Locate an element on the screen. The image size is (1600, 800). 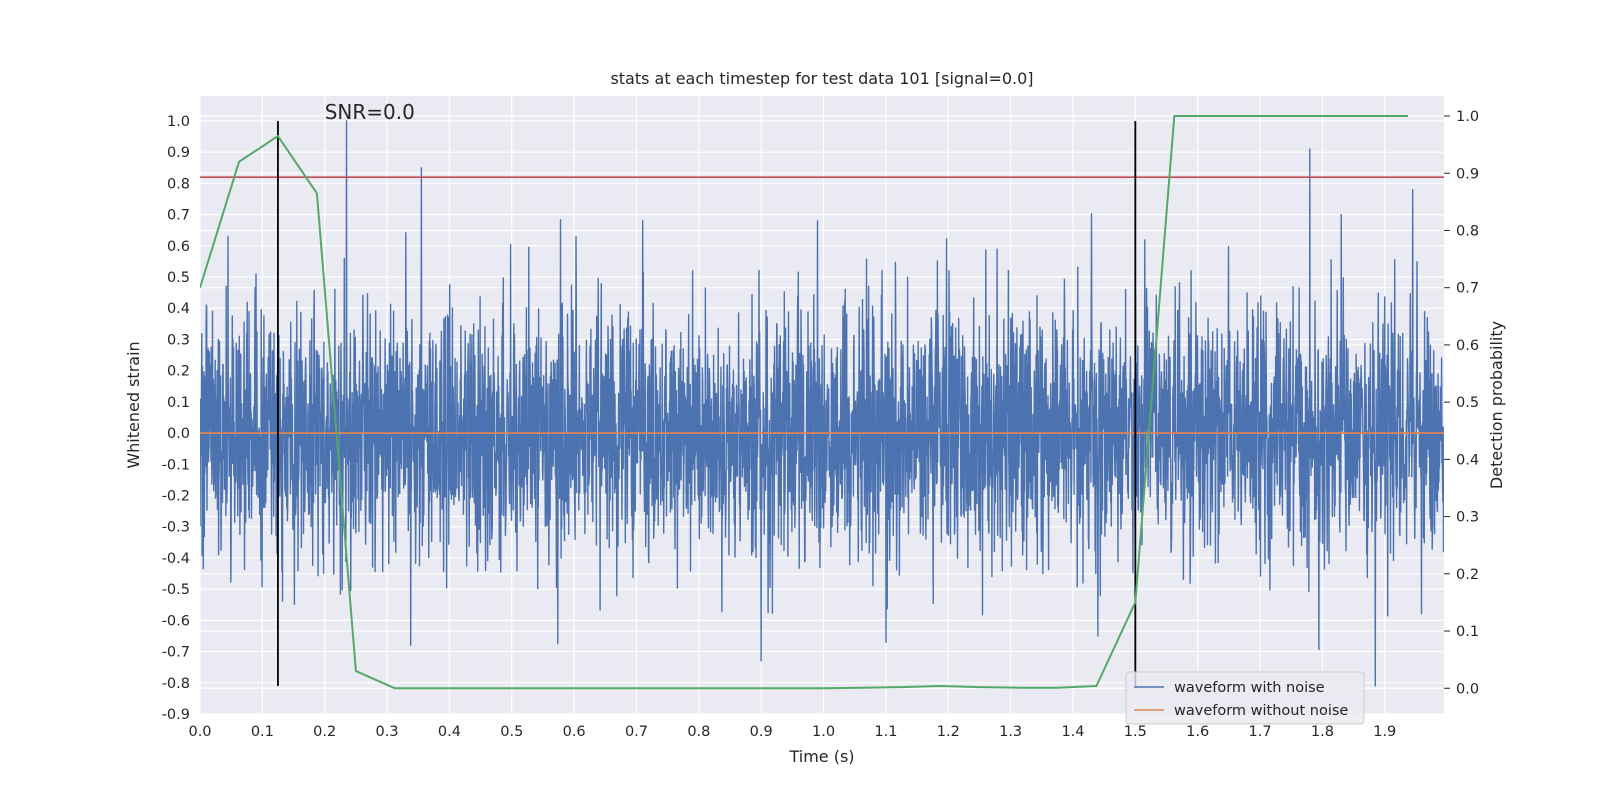
y-tick-label: 0.6 is located at coordinates (178, 247).